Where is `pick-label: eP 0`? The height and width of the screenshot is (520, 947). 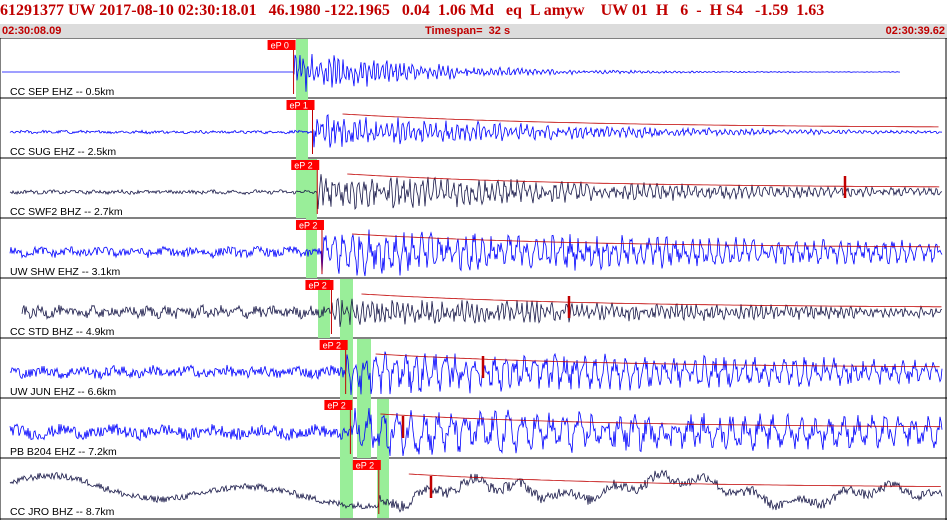
pick-label: eP 0 is located at coordinates (280, 46).